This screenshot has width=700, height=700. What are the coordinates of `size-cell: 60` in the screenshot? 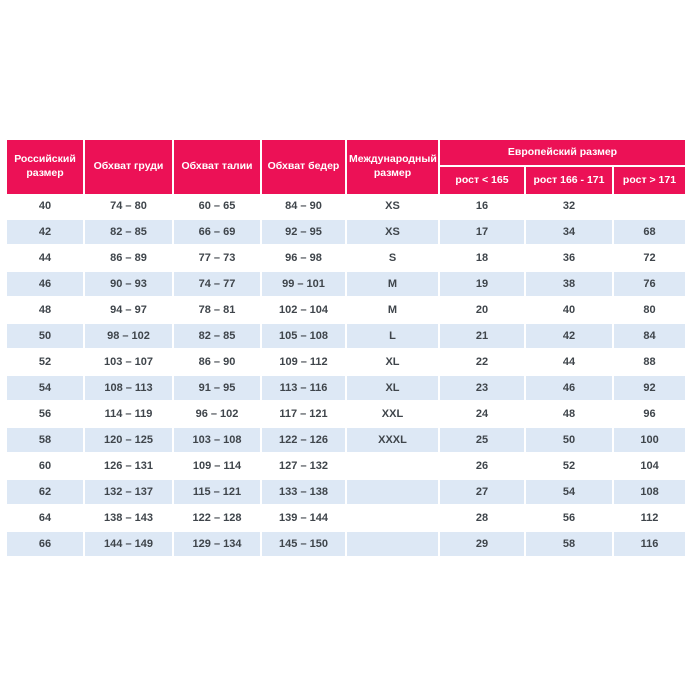 It's located at (46, 467).